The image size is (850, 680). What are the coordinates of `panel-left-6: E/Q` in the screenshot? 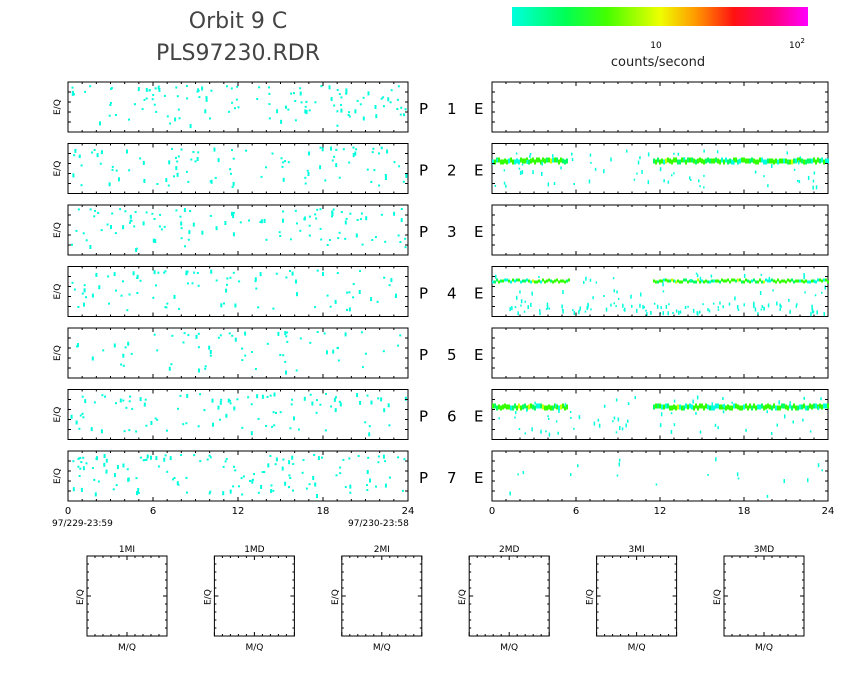 It's located at (231, 414).